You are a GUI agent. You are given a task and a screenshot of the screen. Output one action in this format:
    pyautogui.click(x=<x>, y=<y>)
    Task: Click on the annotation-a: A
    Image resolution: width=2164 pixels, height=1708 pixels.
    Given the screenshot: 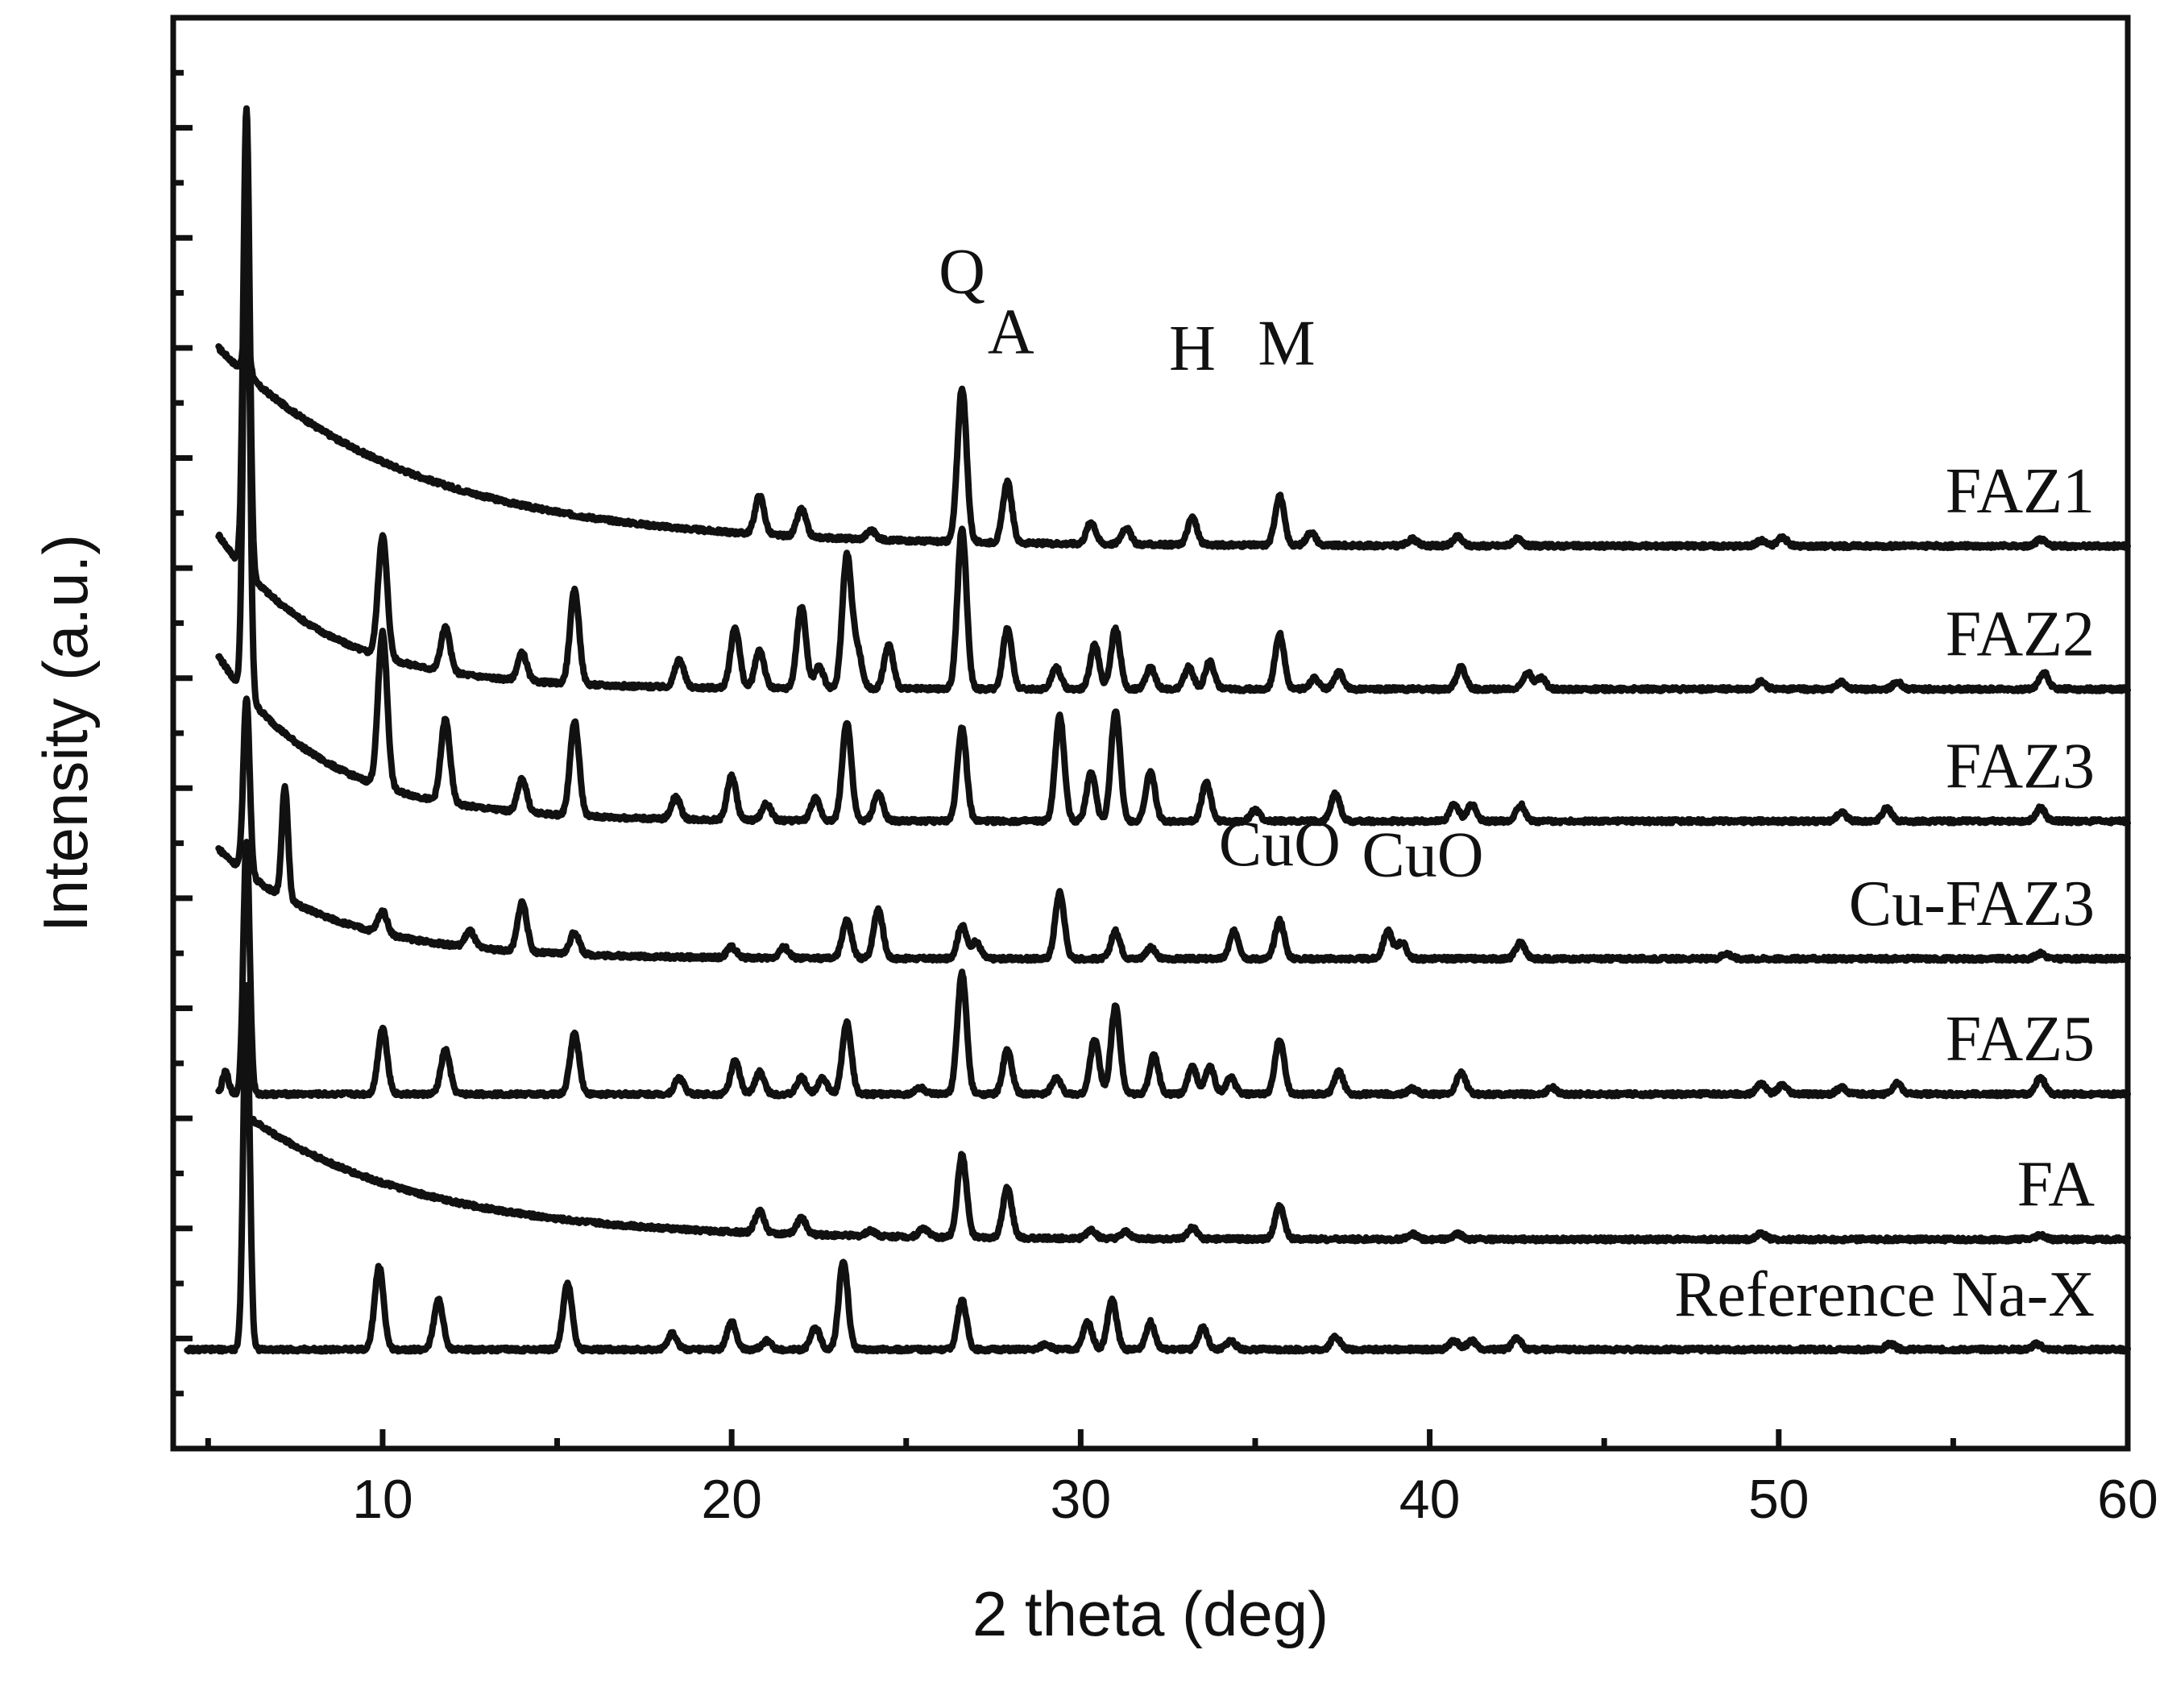 What is the action you would take?
    pyautogui.click(x=1011, y=333)
    